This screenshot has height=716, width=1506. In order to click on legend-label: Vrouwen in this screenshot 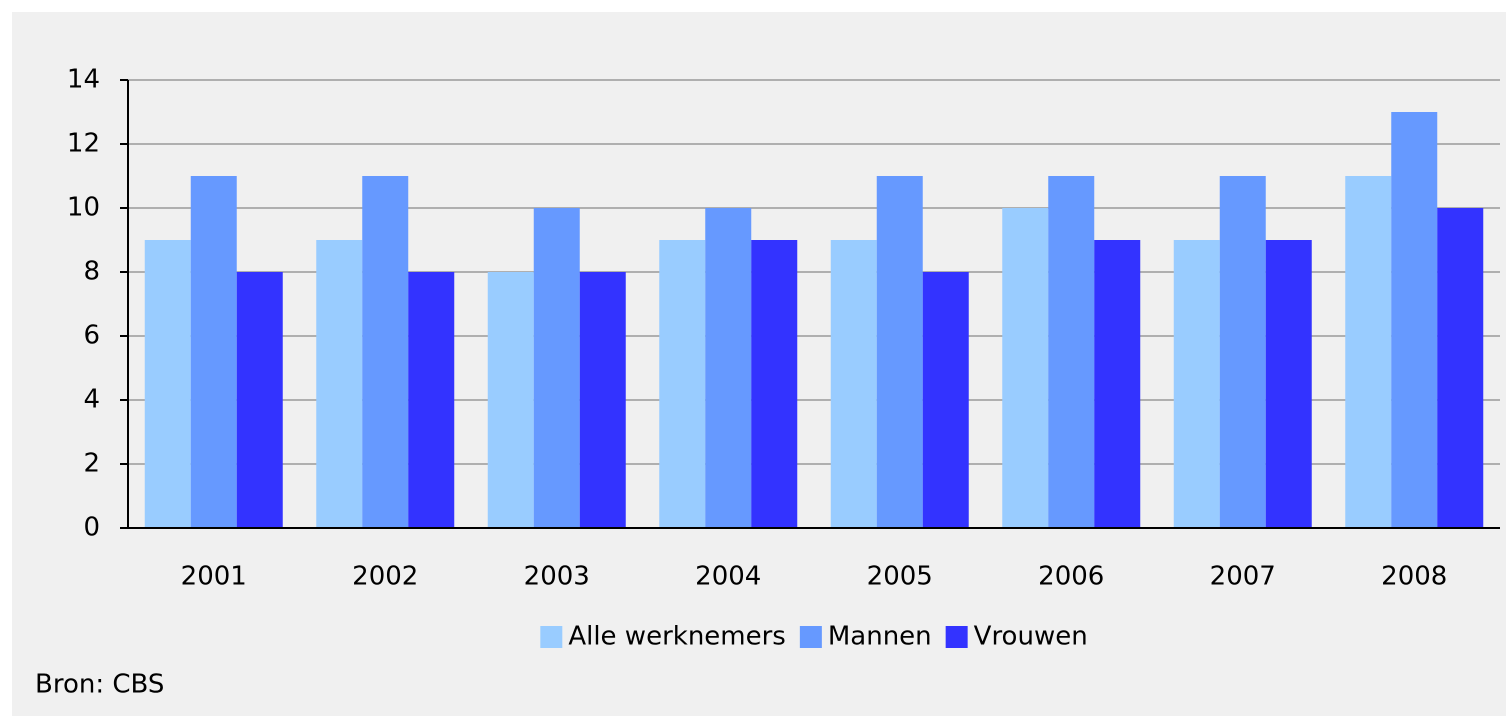, I will do `click(1031, 637)`.